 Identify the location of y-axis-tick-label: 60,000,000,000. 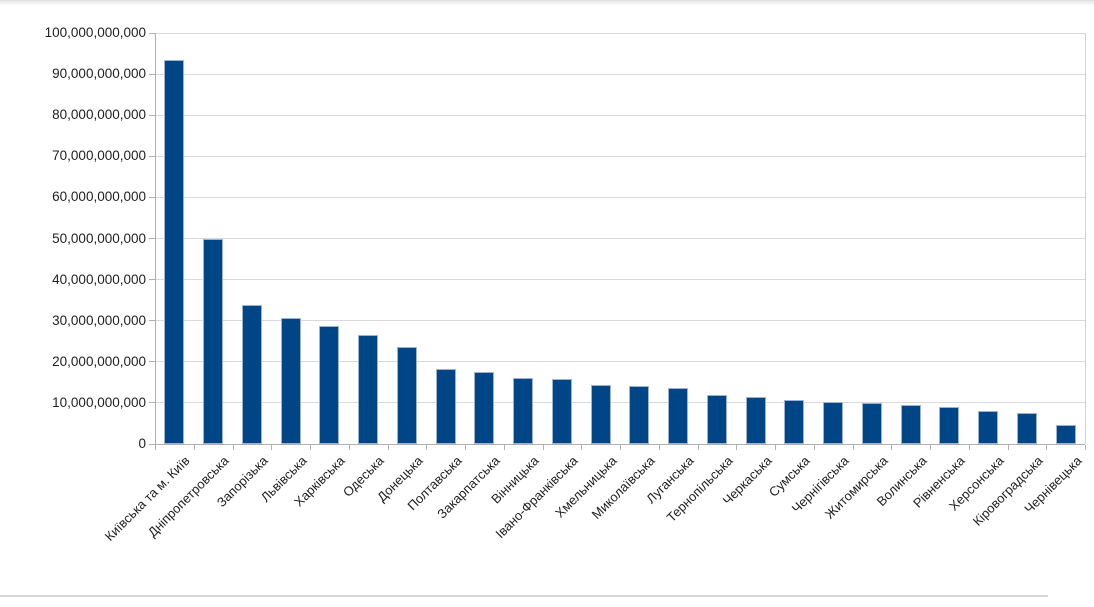
(99, 197).